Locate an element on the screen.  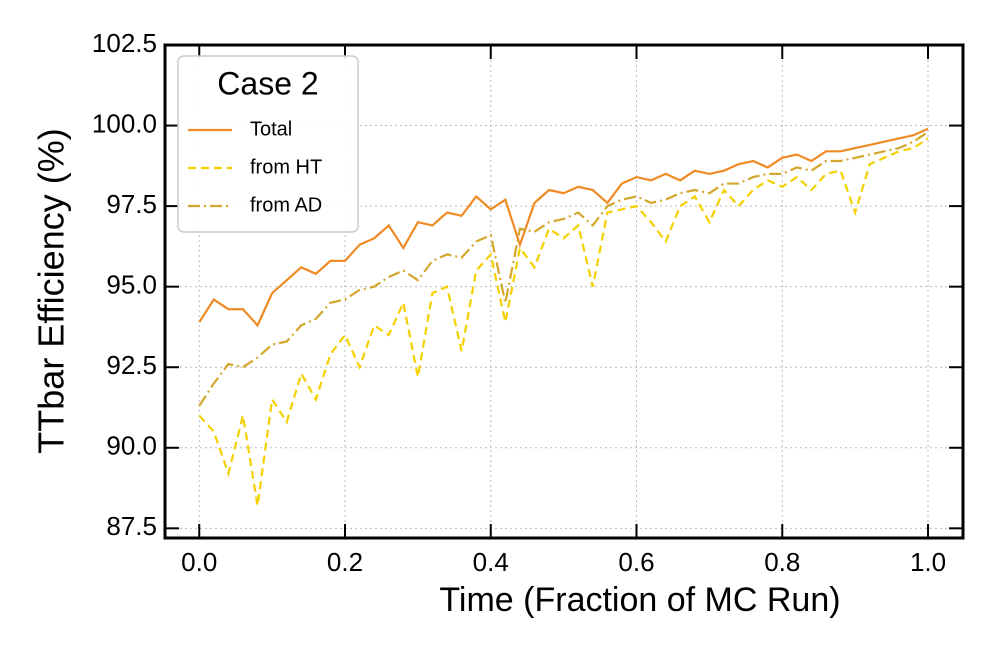
x-tick-label: 0.4 is located at coordinates (491, 562).